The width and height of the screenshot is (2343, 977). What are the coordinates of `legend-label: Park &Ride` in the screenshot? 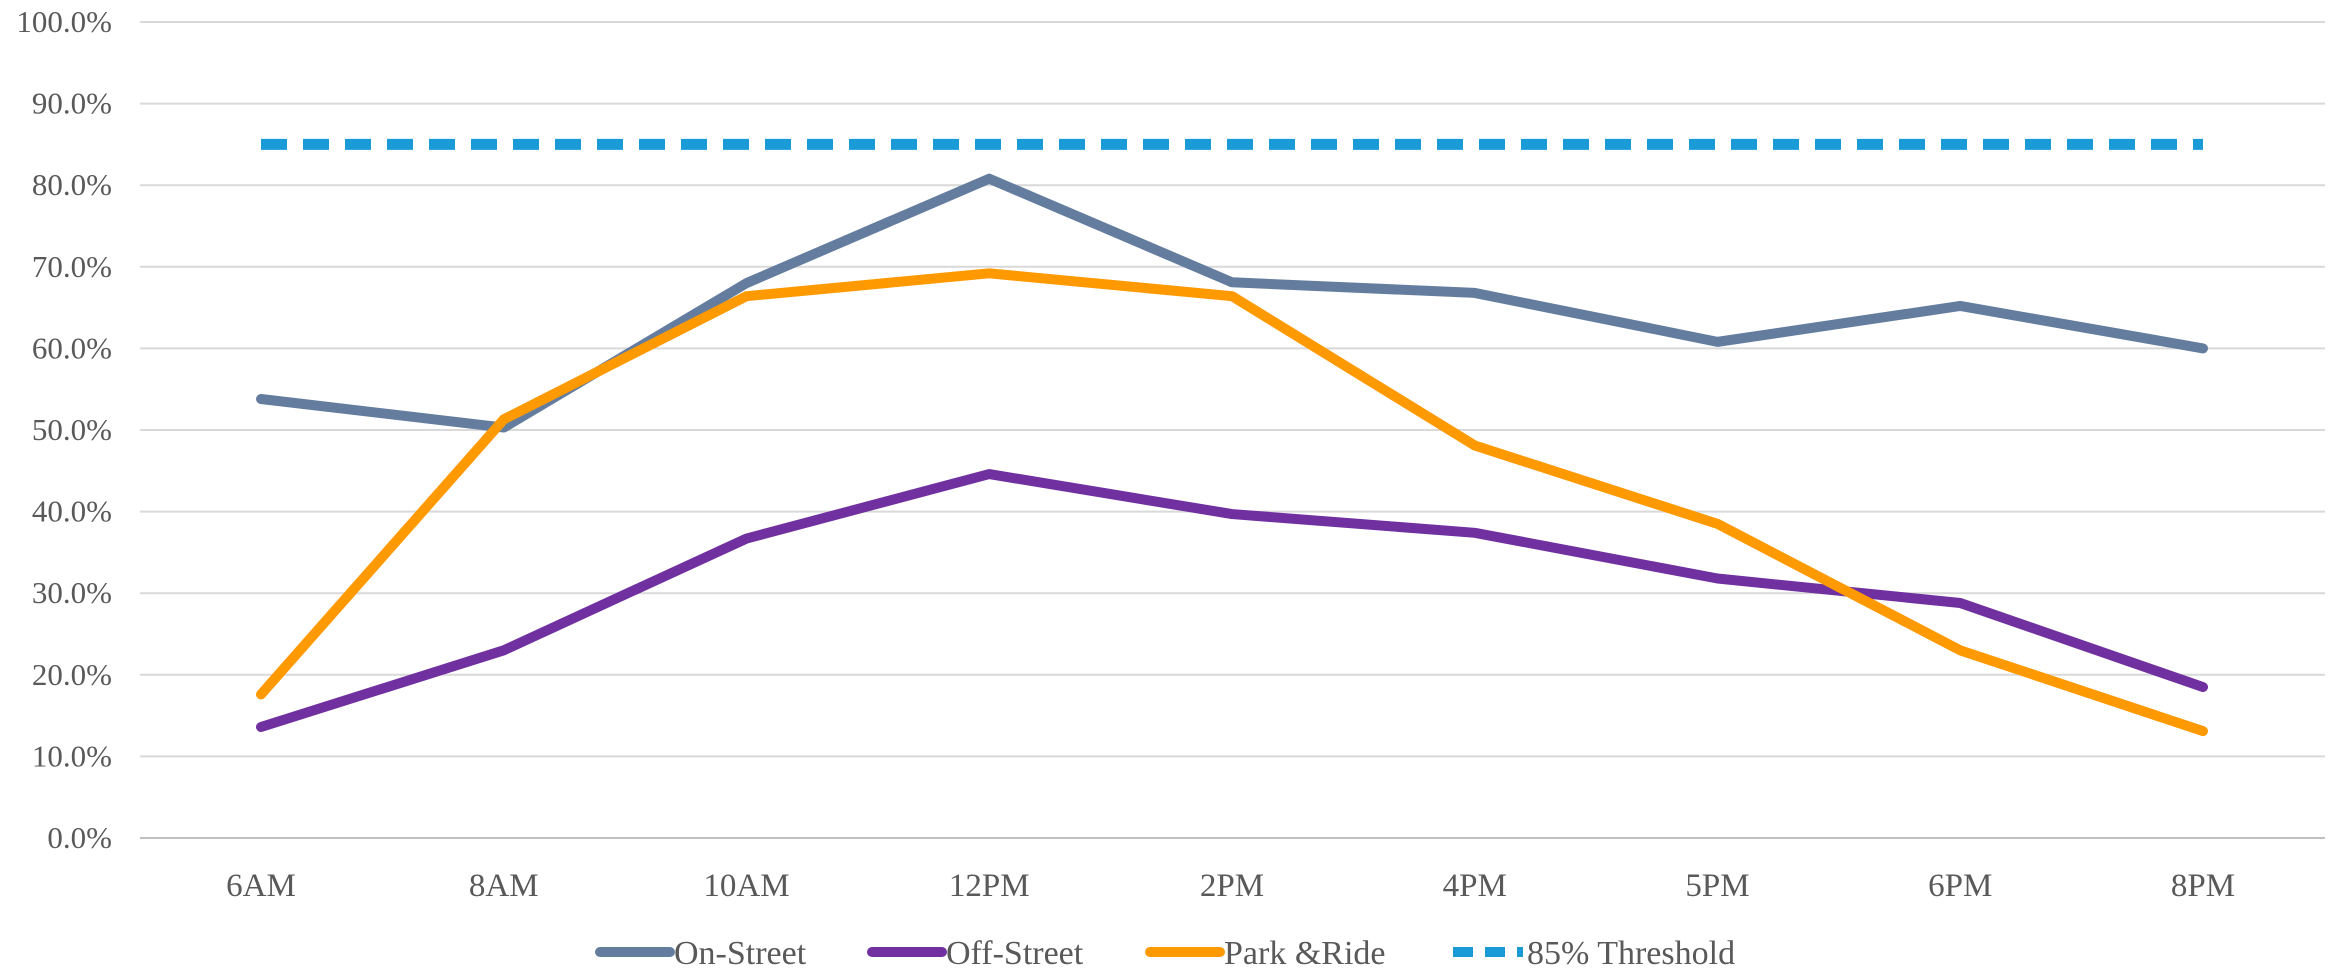 It's located at (1304, 953).